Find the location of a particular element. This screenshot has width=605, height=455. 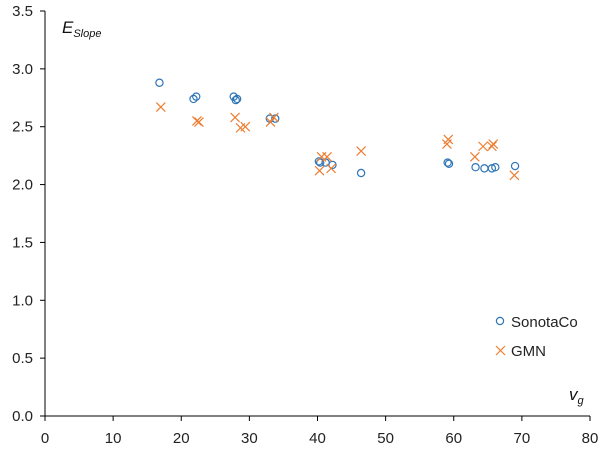

y-tick-label: 0.0 is located at coordinates (22, 416).